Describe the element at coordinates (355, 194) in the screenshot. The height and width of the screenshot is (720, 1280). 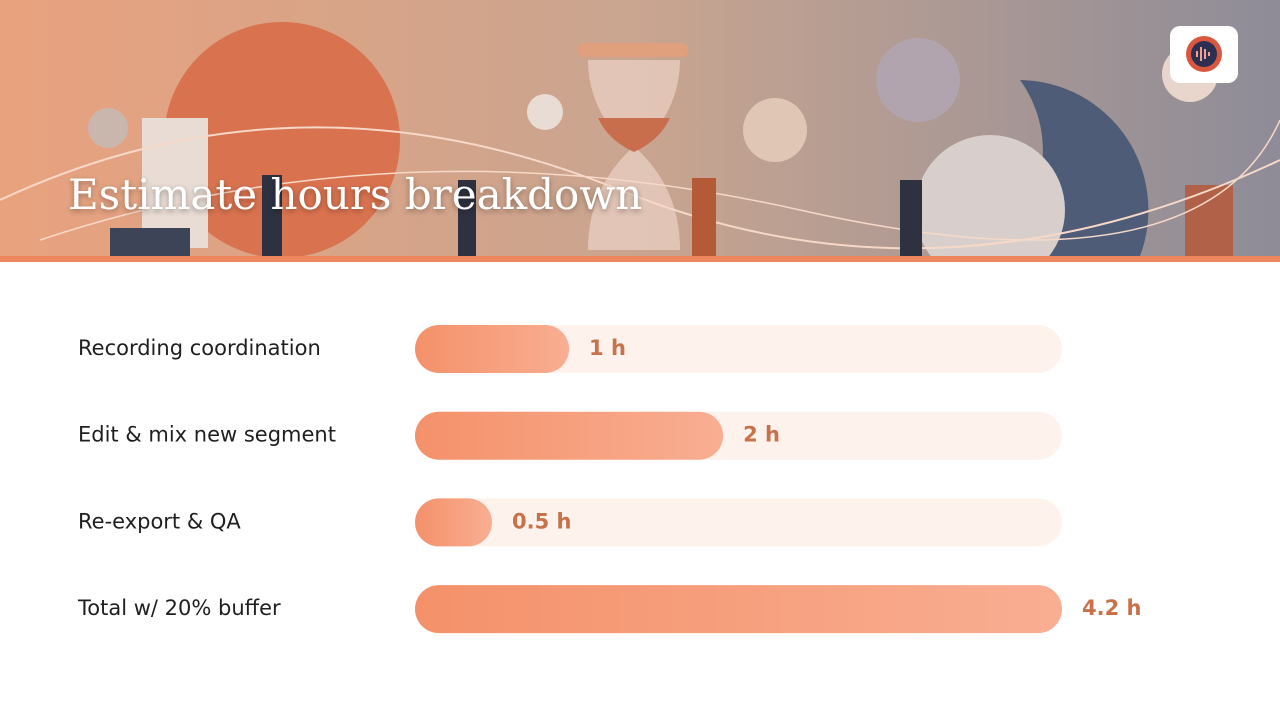
I see `slide-title: Estimate hours breakdown` at that location.